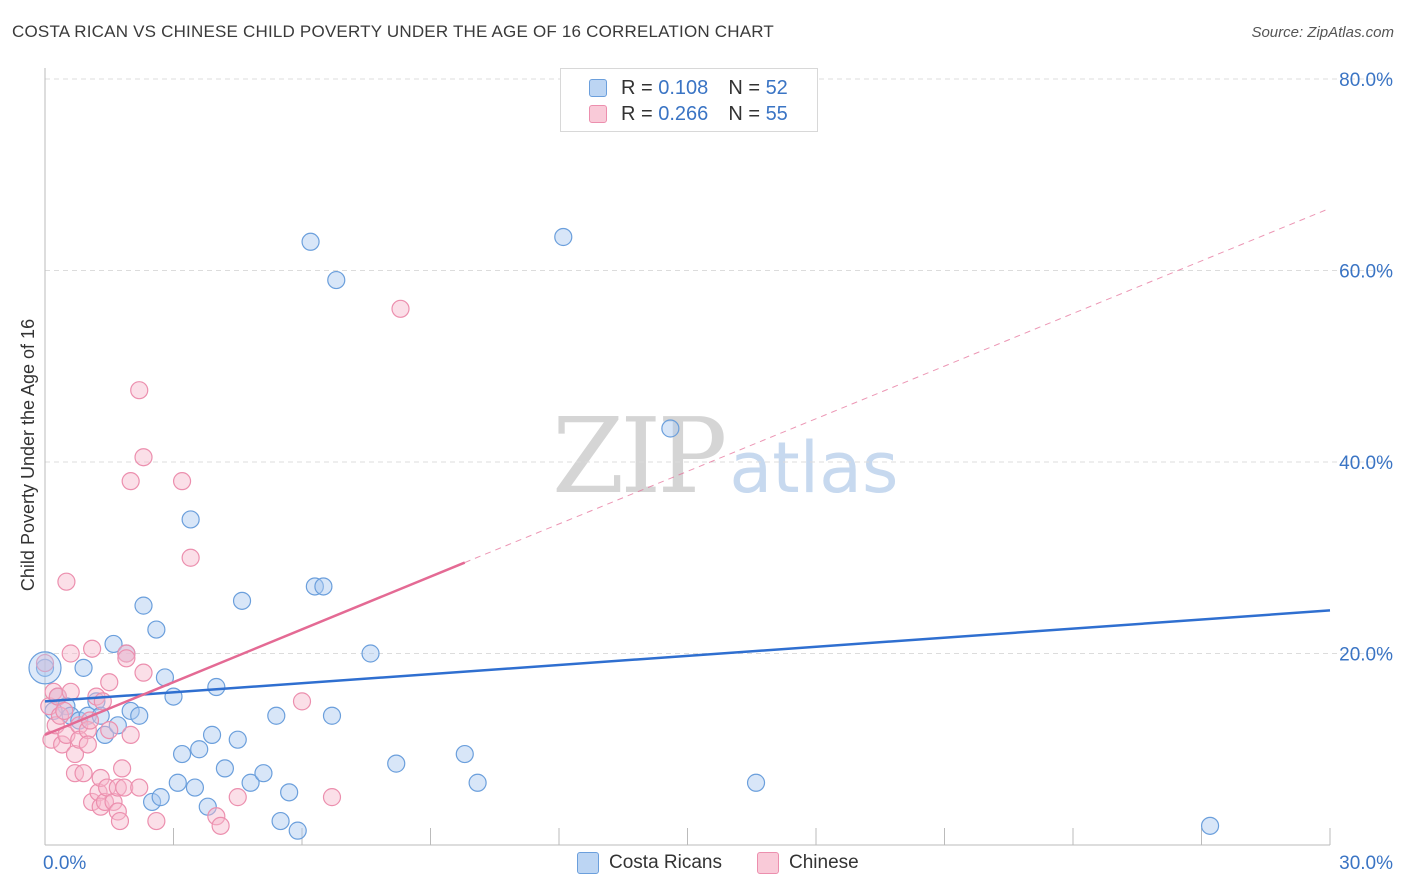 Image resolution: width=1406 pixels, height=892 pixels. I want to click on costa-rican-trendline, so click(687, 656).